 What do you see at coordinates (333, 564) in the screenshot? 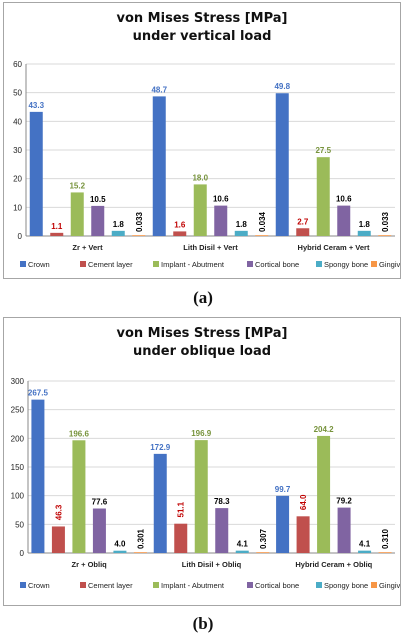
I see `category-label: Hybrid Ceram + Obliq` at bounding box center [333, 564].